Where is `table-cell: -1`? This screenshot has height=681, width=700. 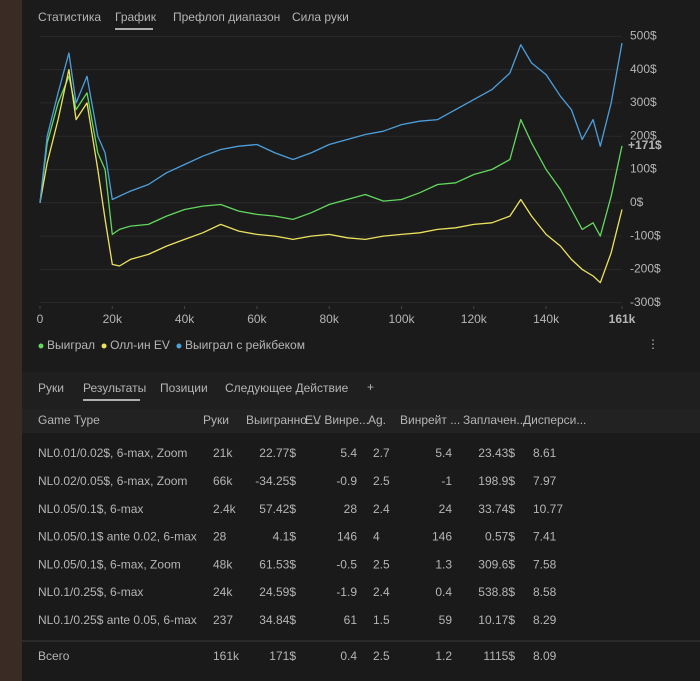
table-cell: -1 is located at coordinates (446, 481).